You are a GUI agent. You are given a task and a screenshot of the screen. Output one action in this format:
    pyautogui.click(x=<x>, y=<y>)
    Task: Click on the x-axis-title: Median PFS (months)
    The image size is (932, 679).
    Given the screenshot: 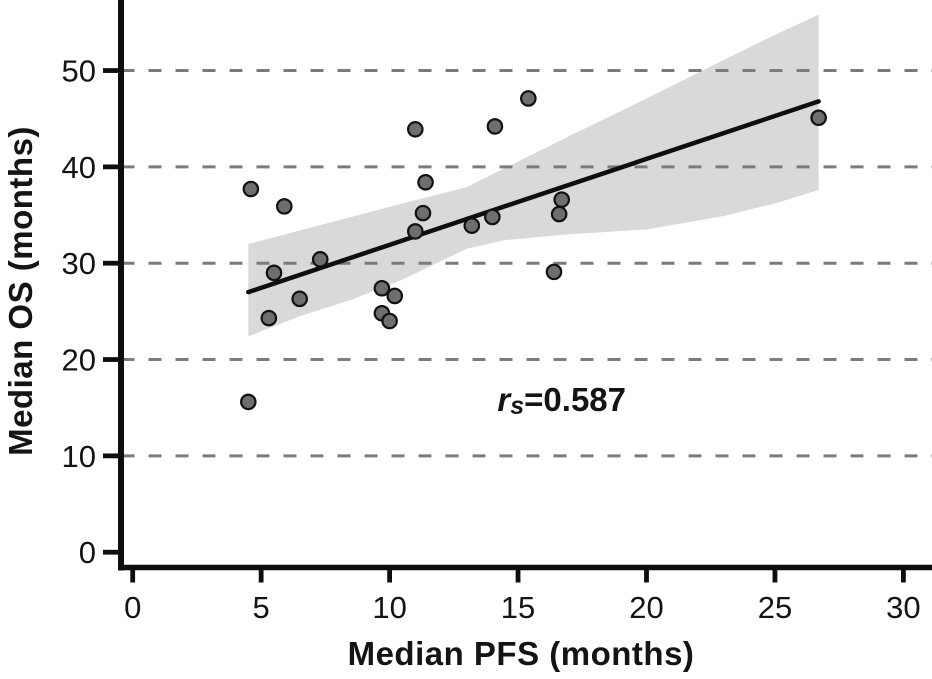 What is the action you would take?
    pyautogui.click(x=521, y=654)
    